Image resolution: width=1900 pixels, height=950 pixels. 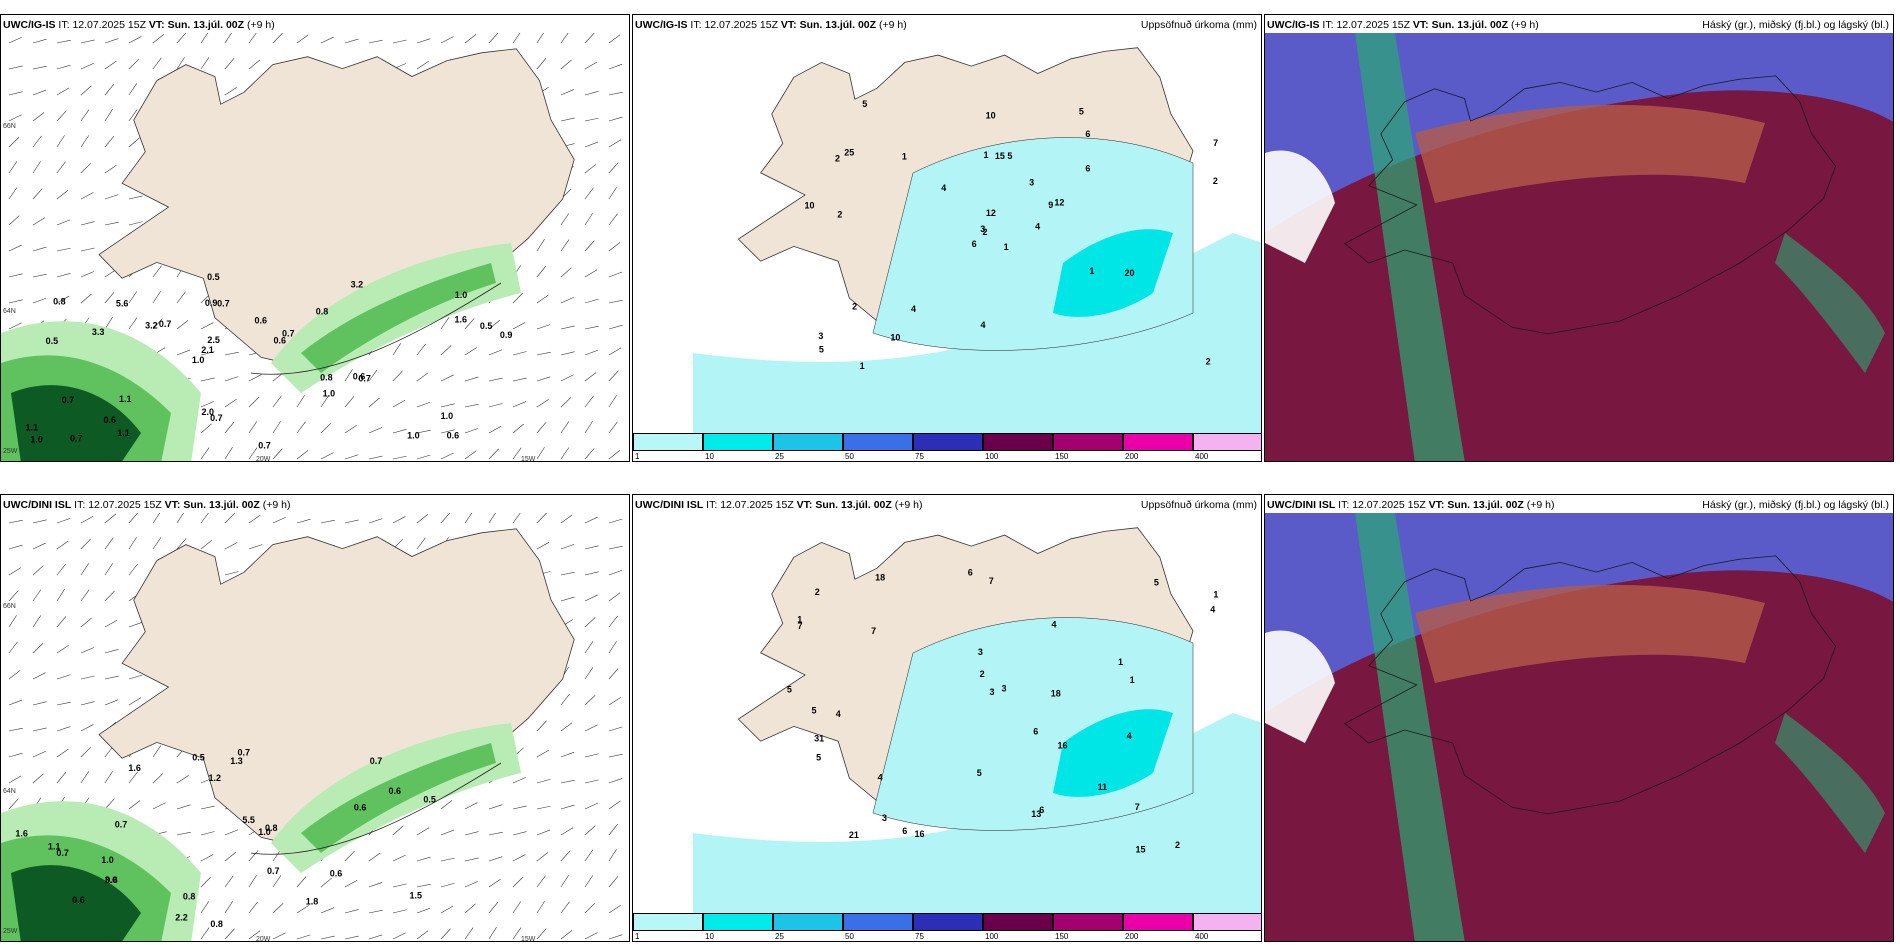 I want to click on cloud-map, so click(x=1579, y=247).